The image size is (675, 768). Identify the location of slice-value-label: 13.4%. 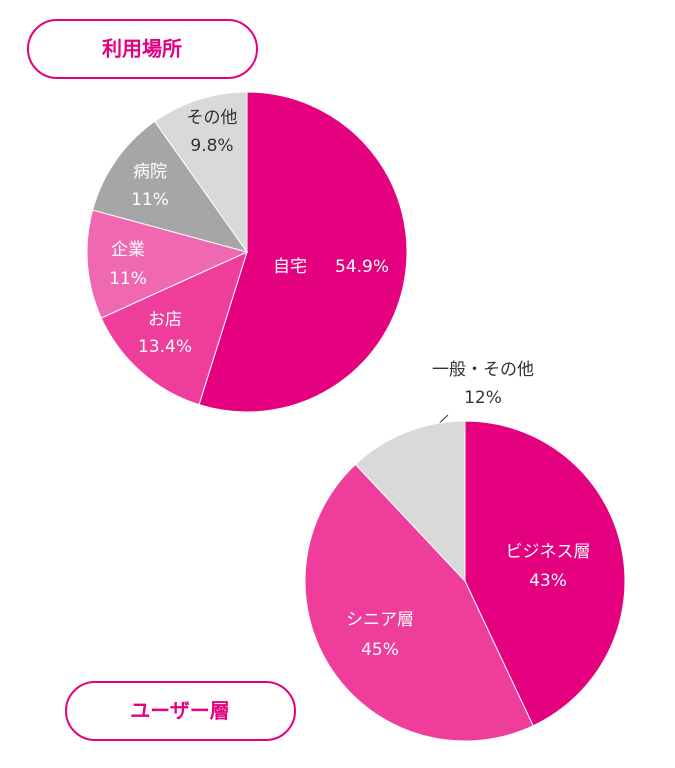
(165, 347).